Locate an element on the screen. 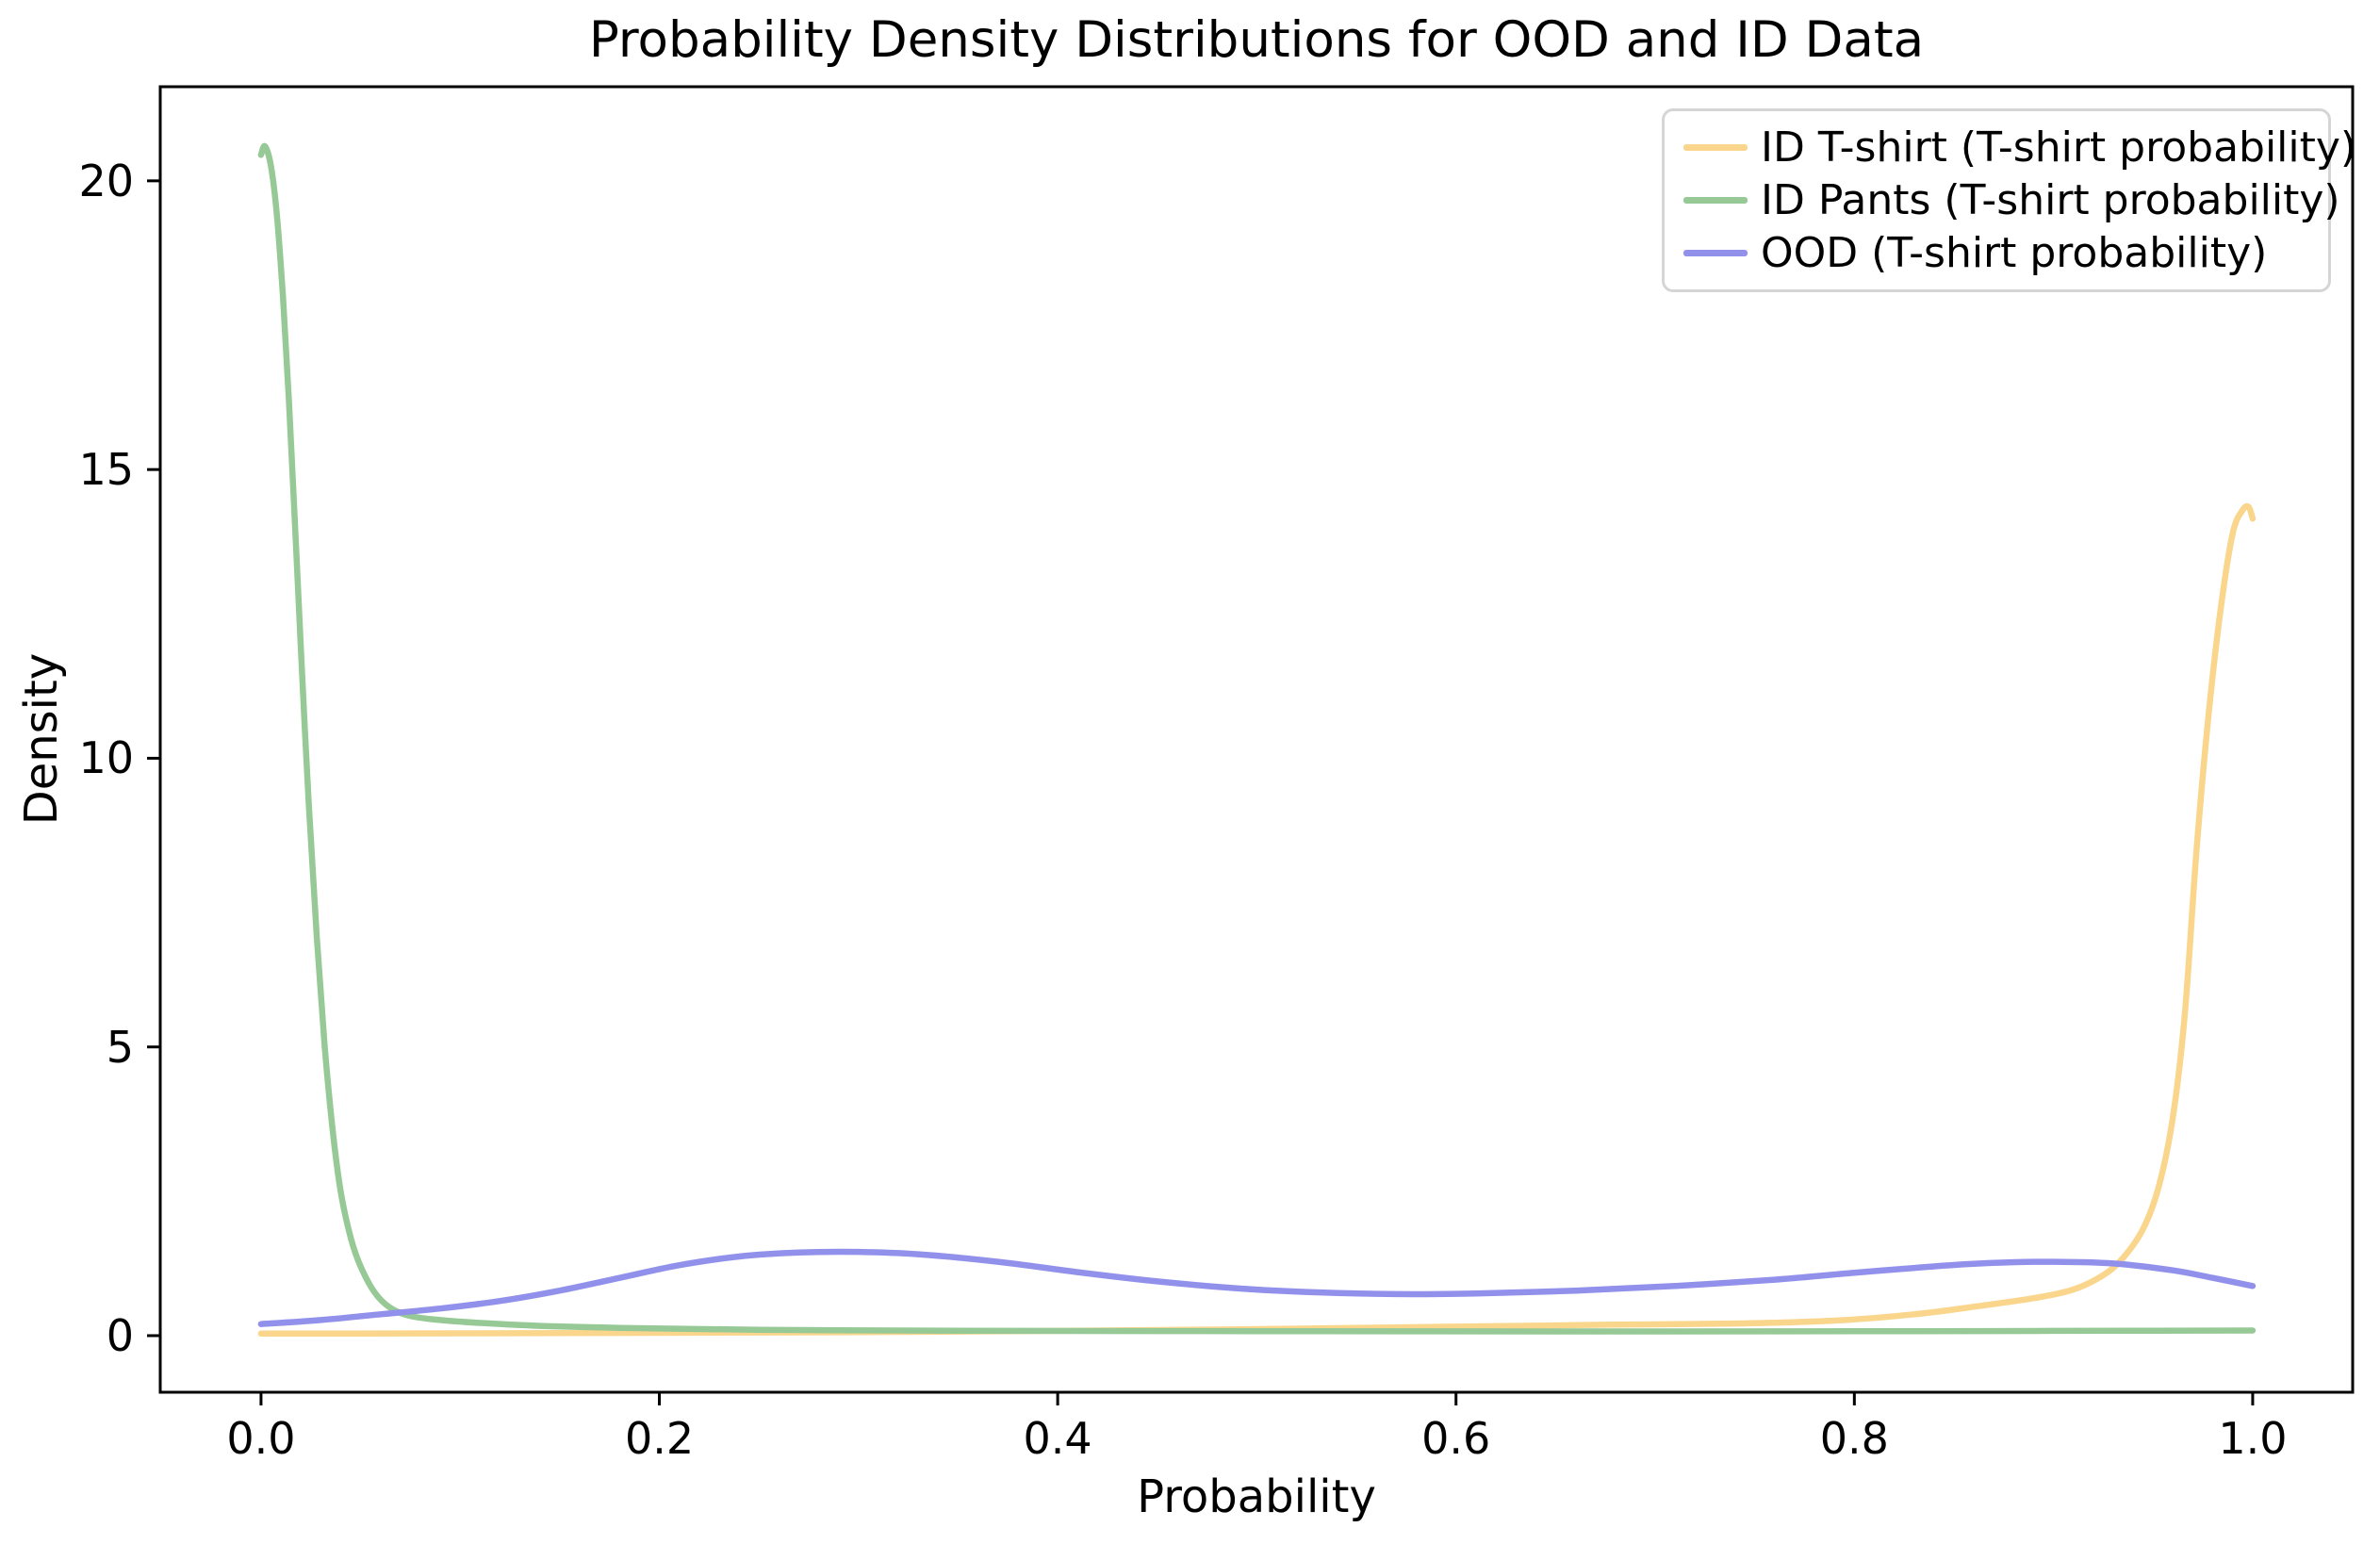 Image resolution: width=2380 pixels, height=1544 pixels. legend-label: ID T-shirt (T-shirt probability) is located at coordinates (2059, 147).